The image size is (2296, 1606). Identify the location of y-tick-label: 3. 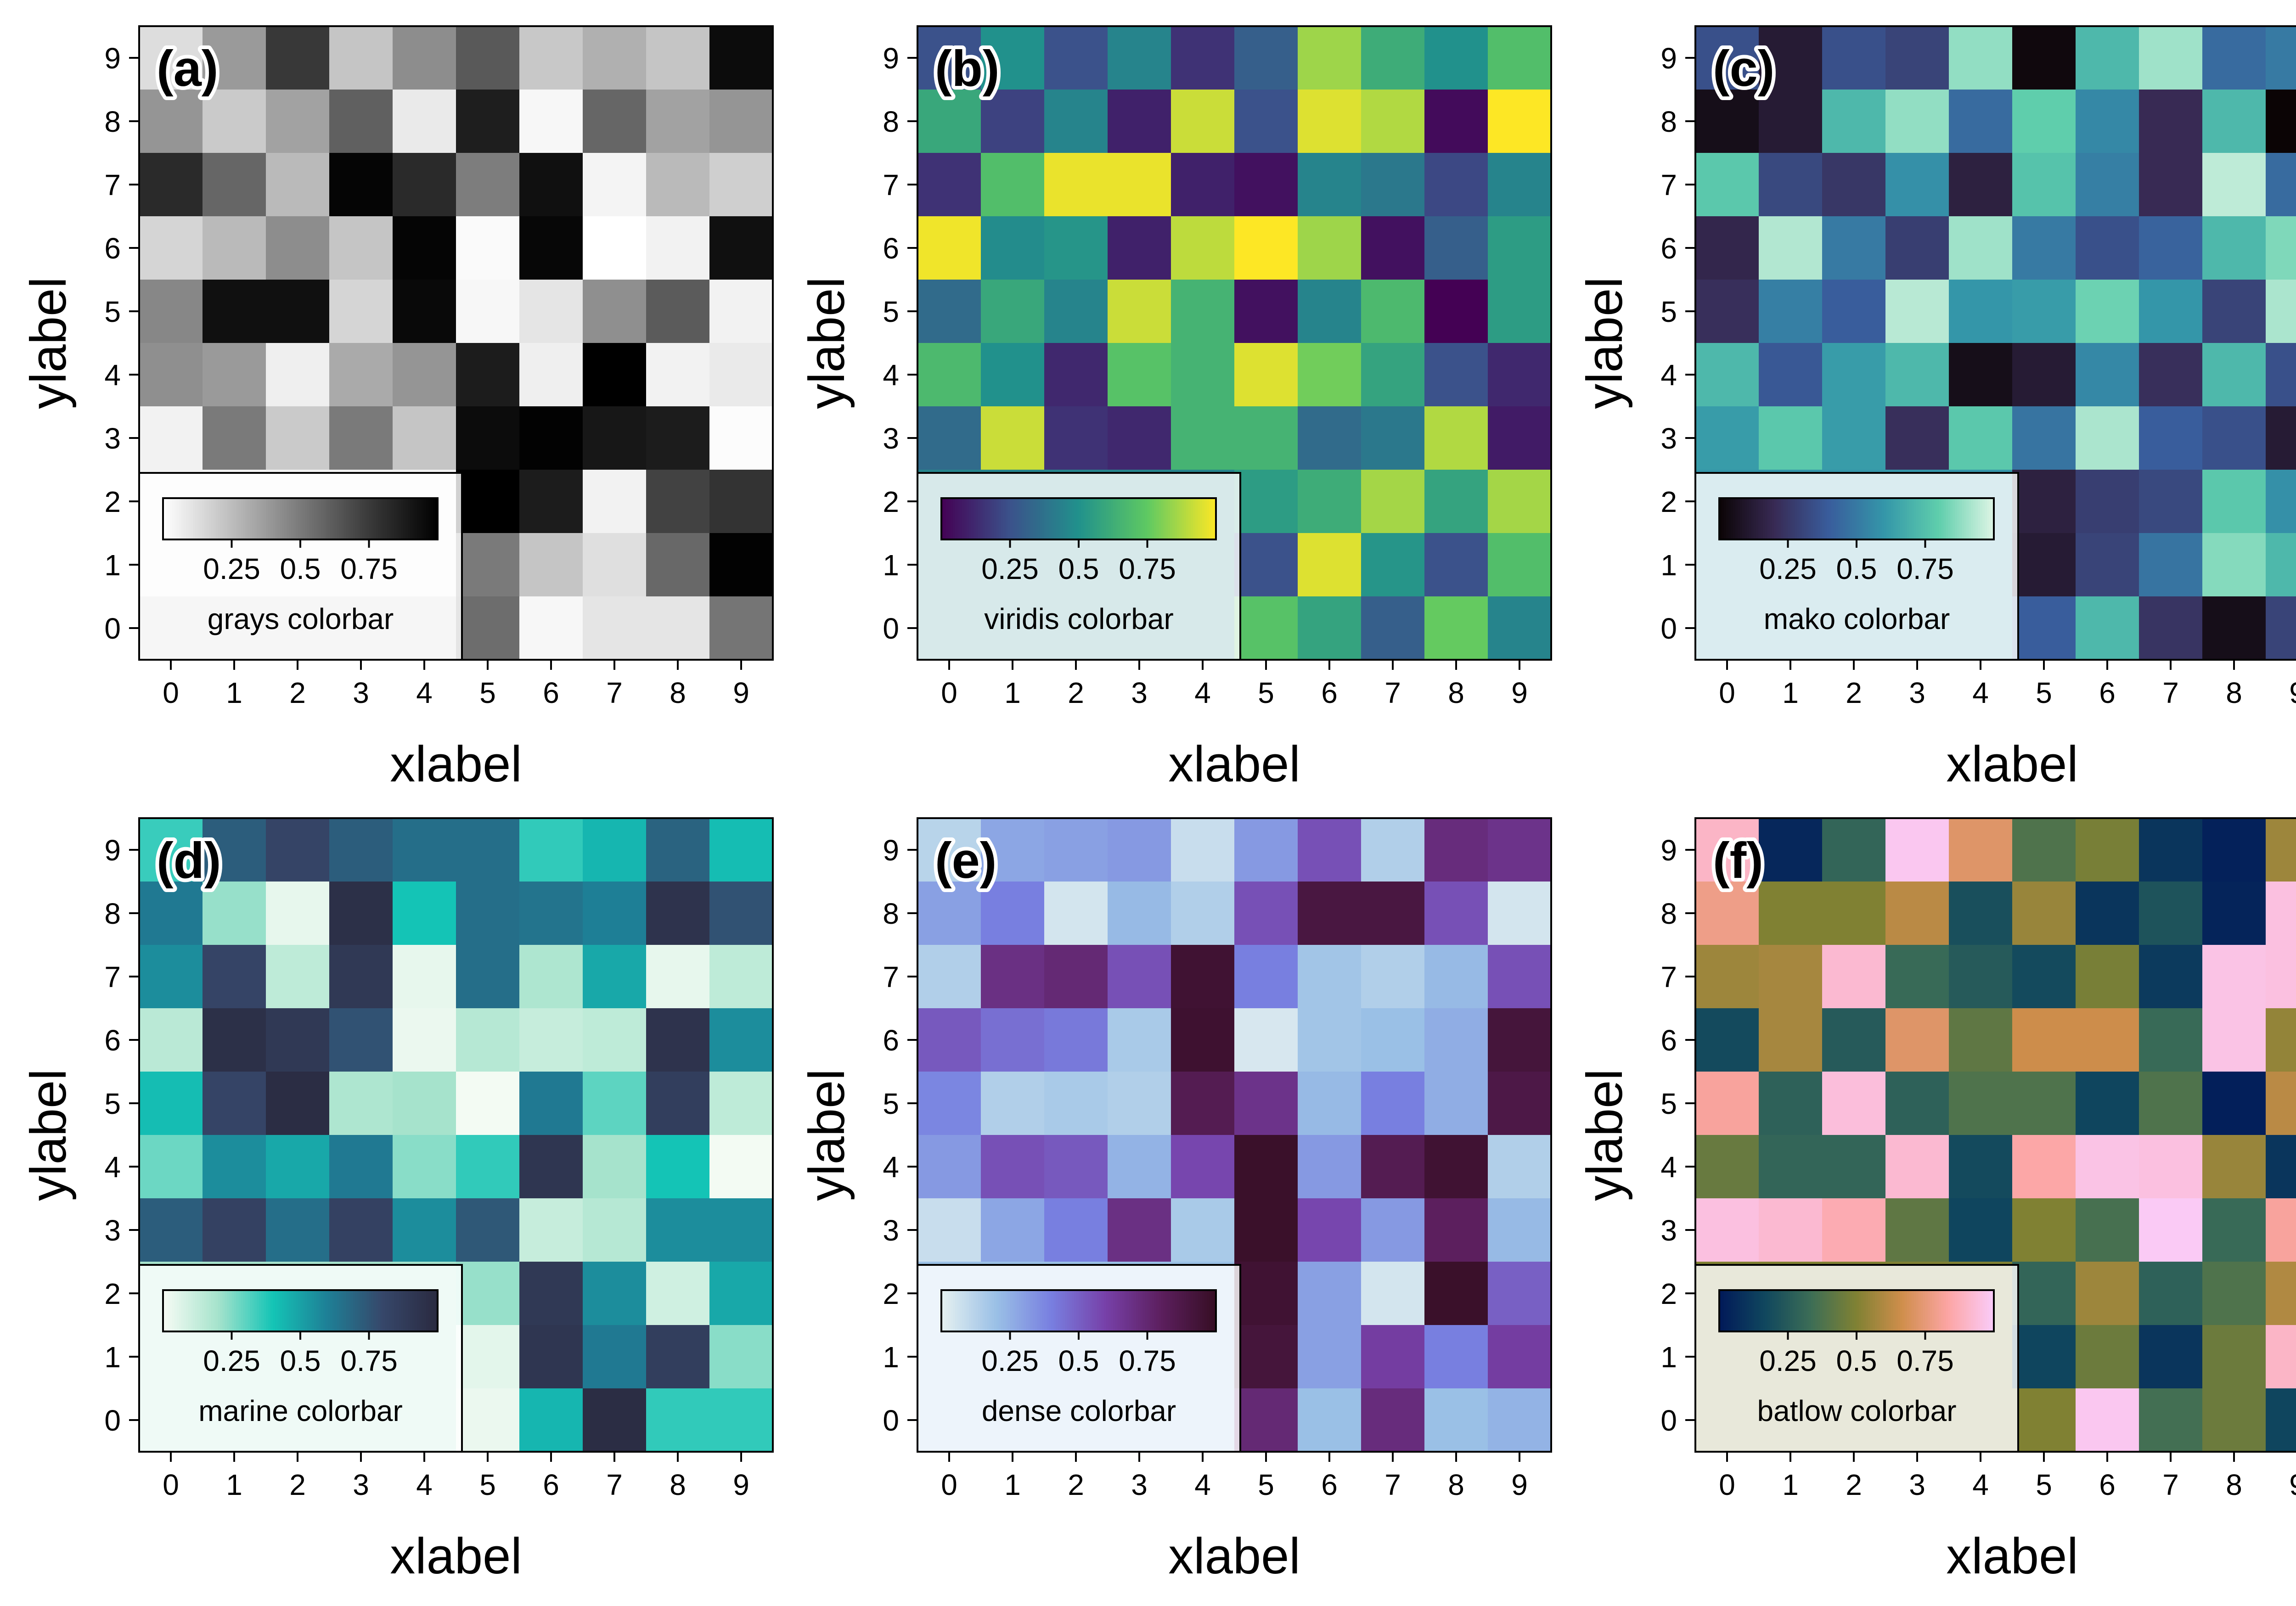
(113, 438).